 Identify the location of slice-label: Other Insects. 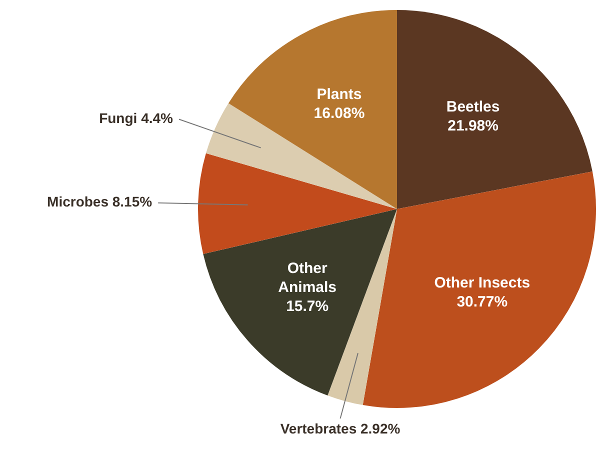
(482, 283).